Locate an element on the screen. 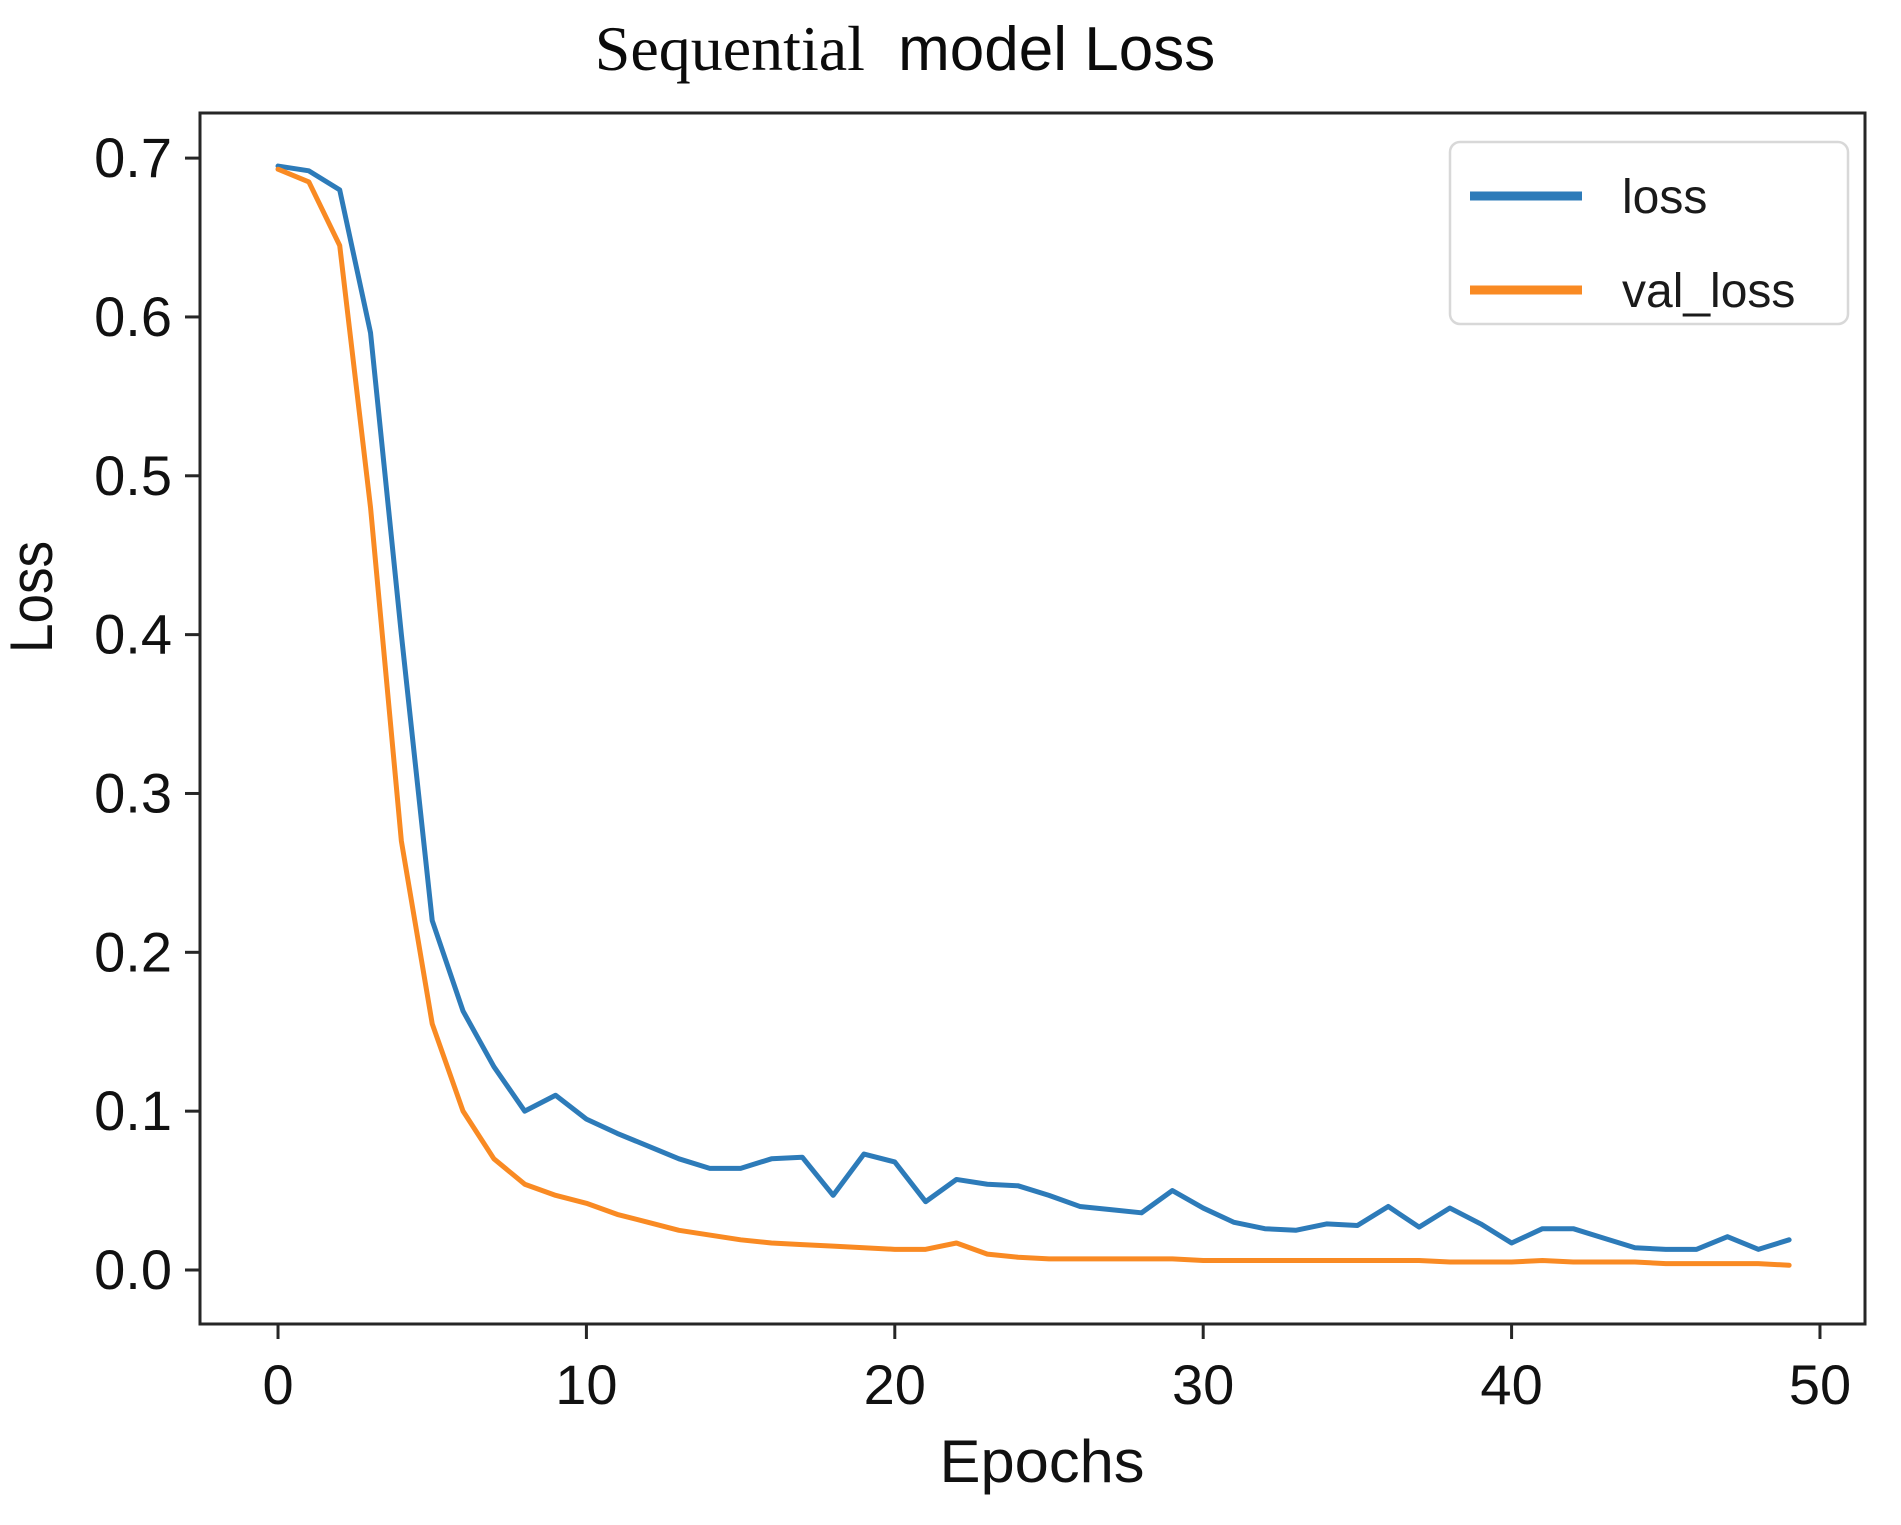  y-axis-label: Loss is located at coordinates (32, 597).